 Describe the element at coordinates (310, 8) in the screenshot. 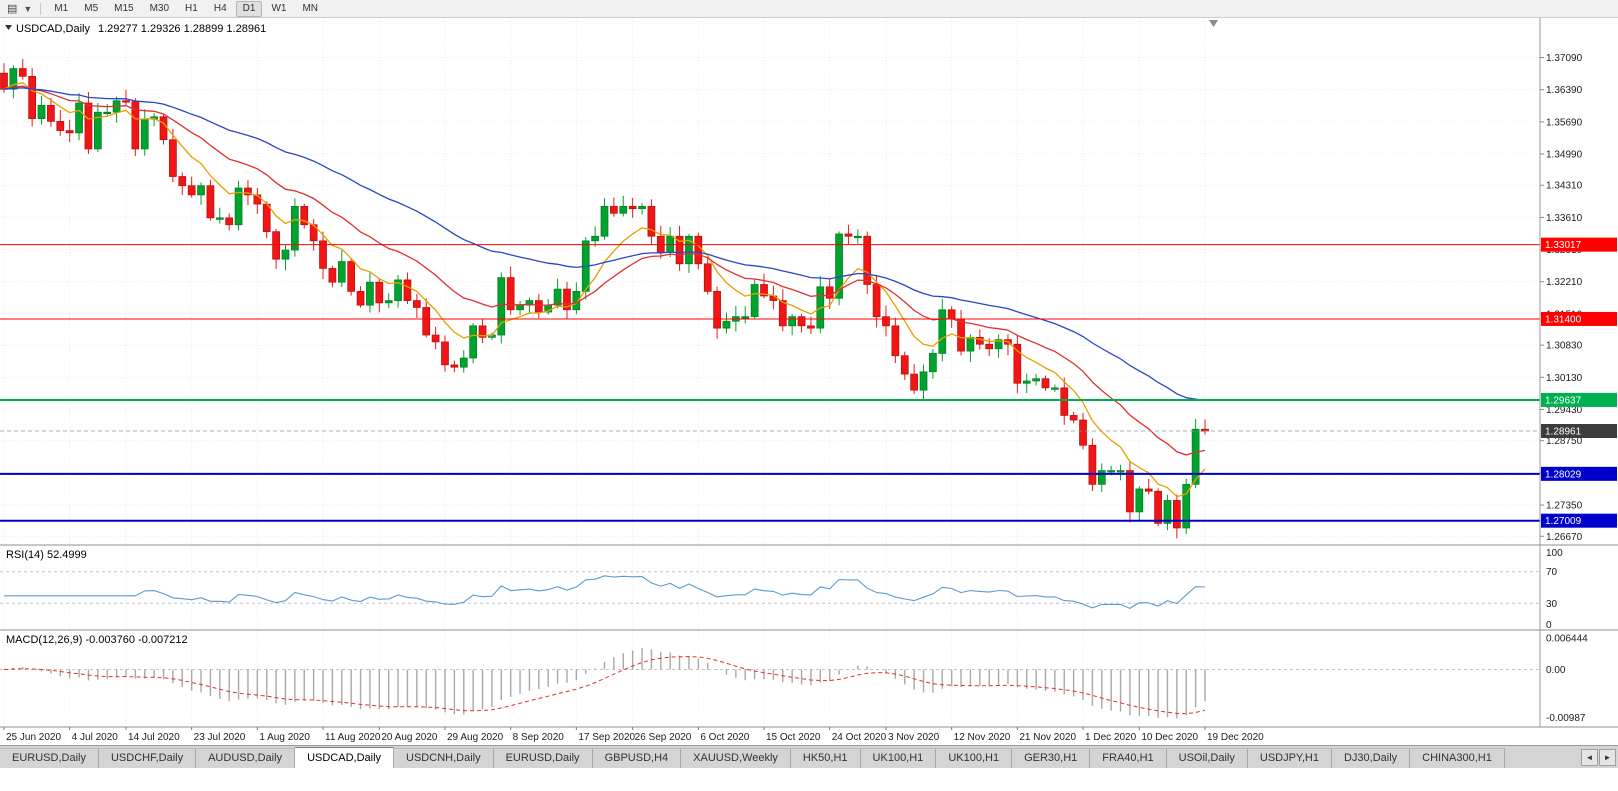

I see `timeframe-button-mn: MN` at that location.